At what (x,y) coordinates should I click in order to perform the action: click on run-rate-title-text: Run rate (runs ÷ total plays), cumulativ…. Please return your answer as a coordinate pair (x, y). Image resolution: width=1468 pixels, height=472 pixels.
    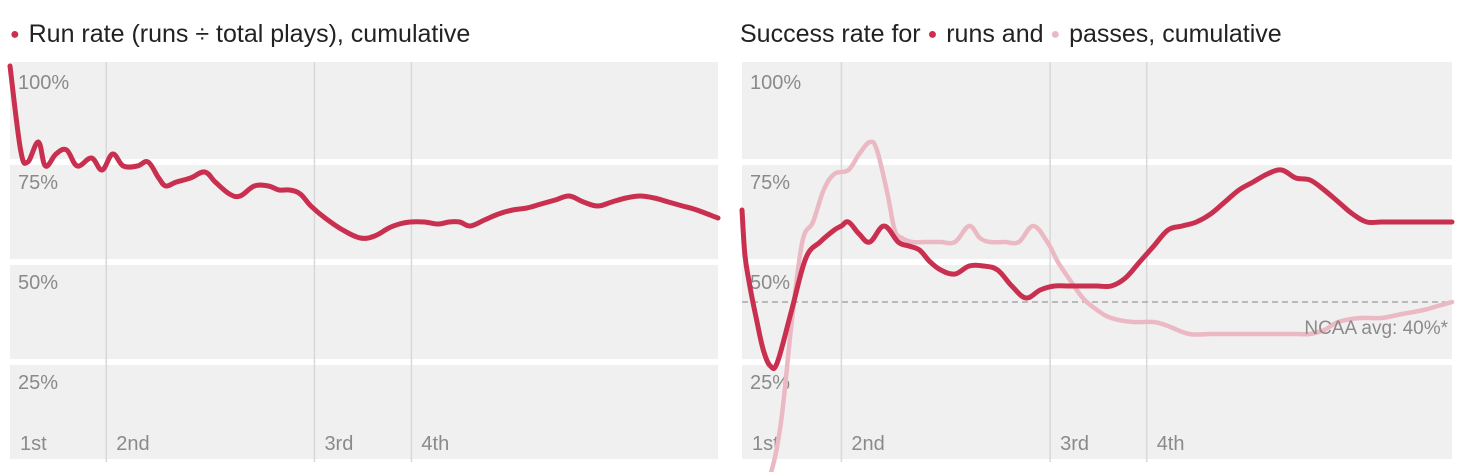
    Looking at the image, I should click on (249, 34).